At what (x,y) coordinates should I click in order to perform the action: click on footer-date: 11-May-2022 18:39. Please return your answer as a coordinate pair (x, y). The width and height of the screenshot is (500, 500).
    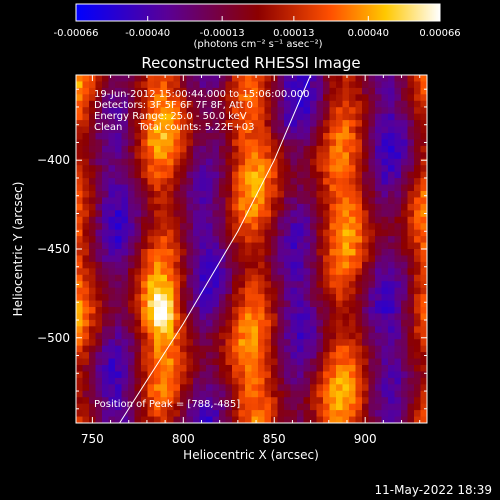
    Looking at the image, I should click on (433, 490).